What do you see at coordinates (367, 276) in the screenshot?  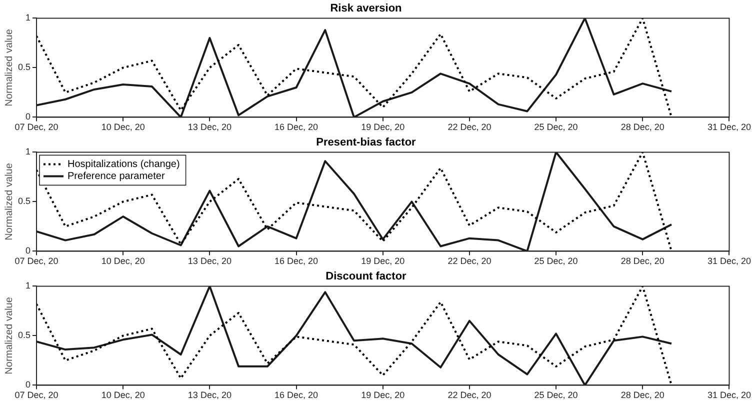 I see `chart-title: Discount factor` at bounding box center [367, 276].